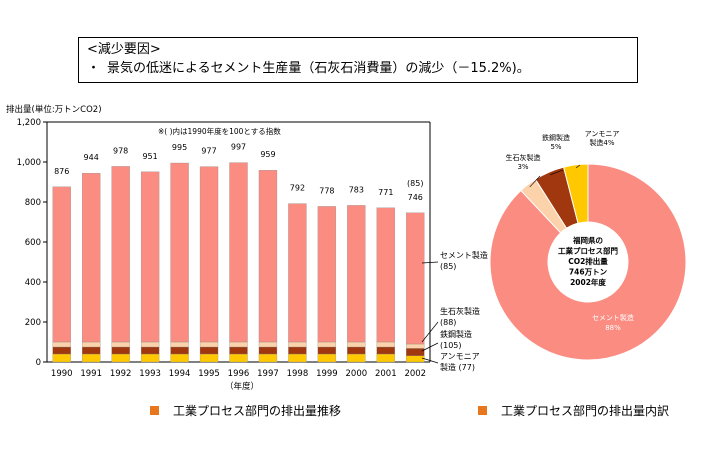  What do you see at coordinates (242, 386) in the screenshot?
I see `x-axis-label: （年度）` at bounding box center [242, 386].